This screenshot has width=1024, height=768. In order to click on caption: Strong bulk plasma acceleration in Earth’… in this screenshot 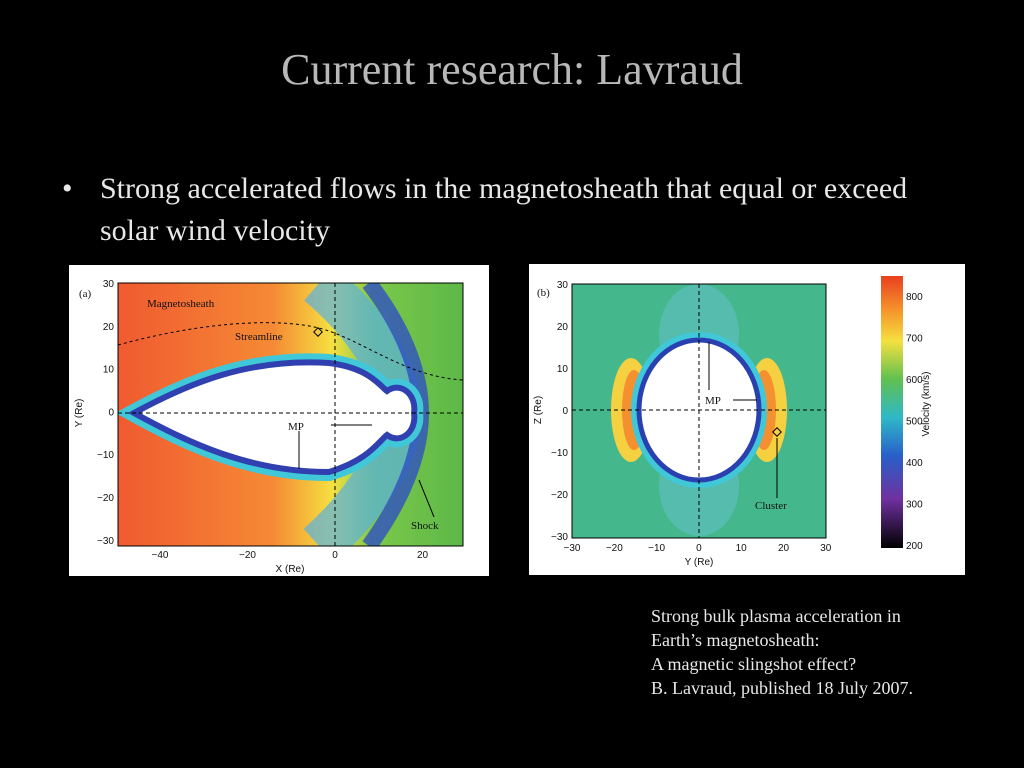, I will do `click(782, 652)`.